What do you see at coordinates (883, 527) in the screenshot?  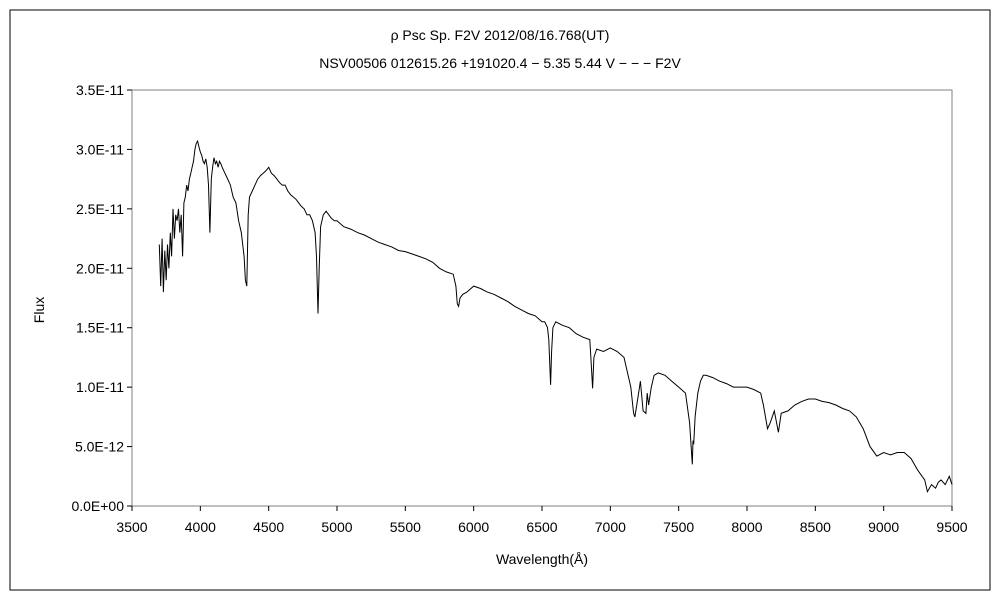 I see `x-tick-label: 9000` at bounding box center [883, 527].